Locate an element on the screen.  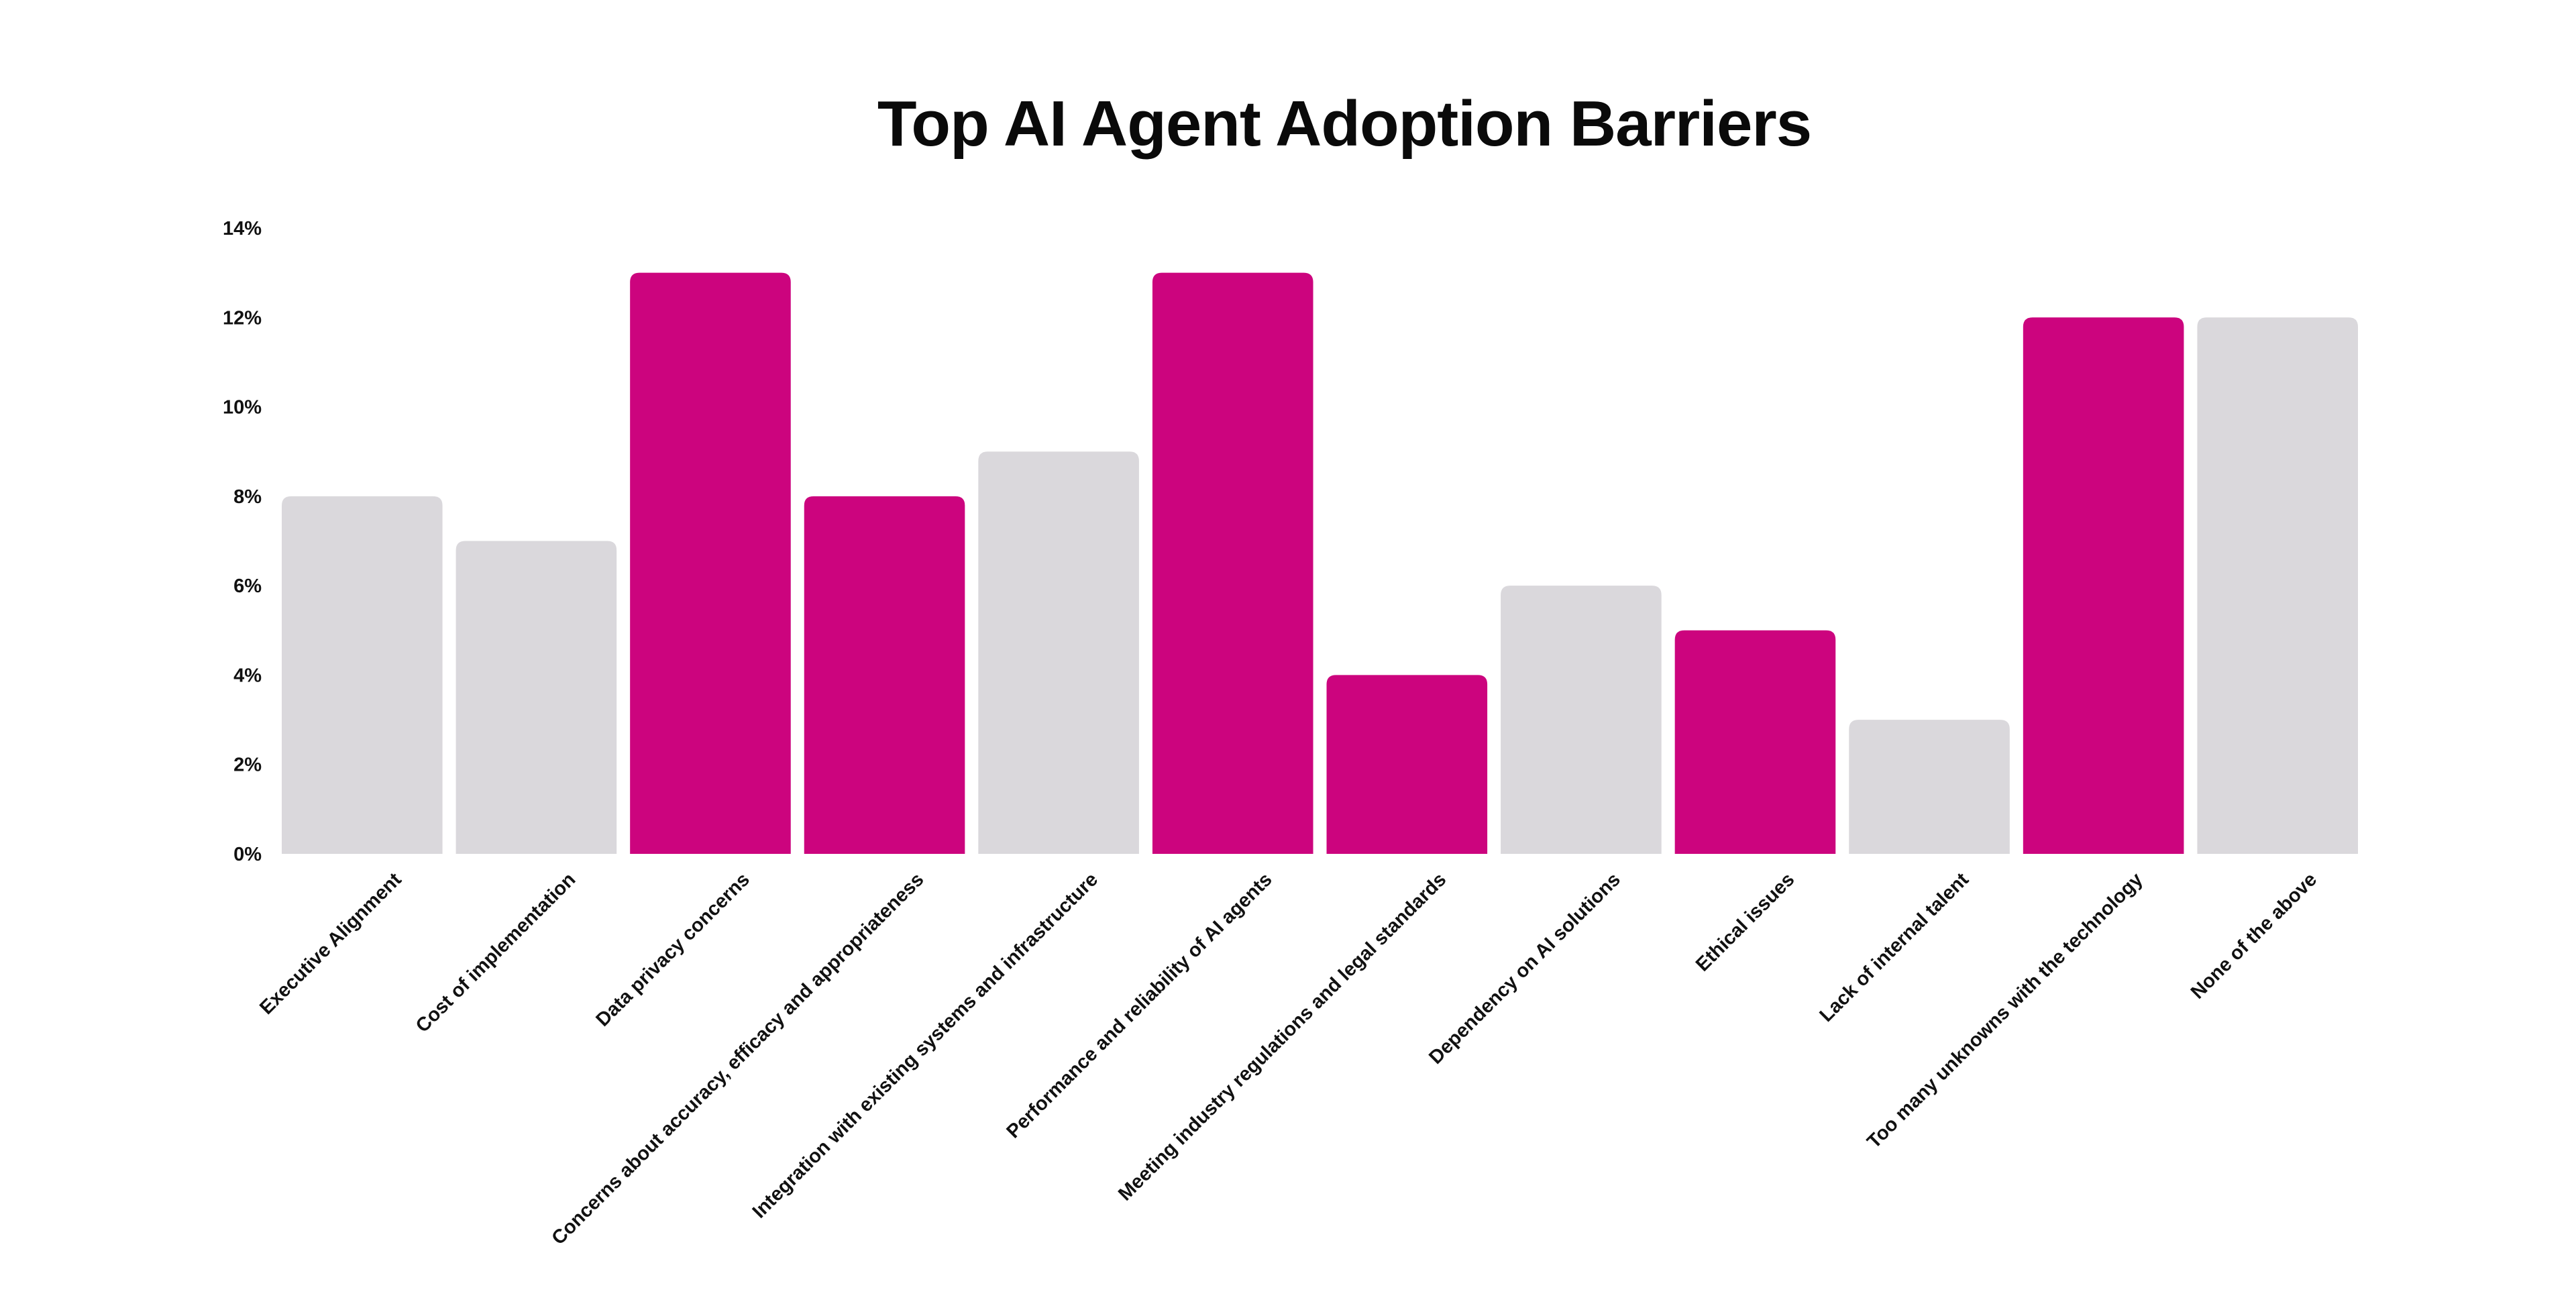
x-category-label: Executive Alignment is located at coordinates (331, 944).